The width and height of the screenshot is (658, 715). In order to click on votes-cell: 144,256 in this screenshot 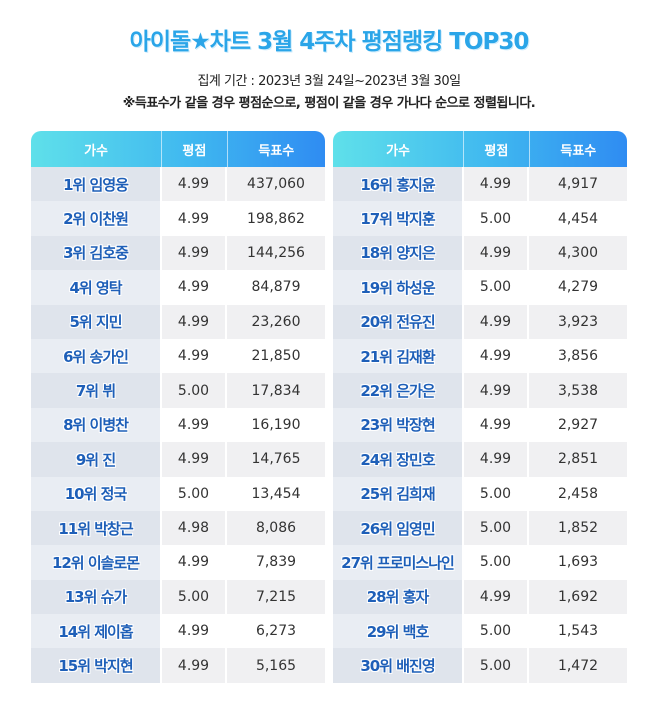, I will do `click(276, 253)`.